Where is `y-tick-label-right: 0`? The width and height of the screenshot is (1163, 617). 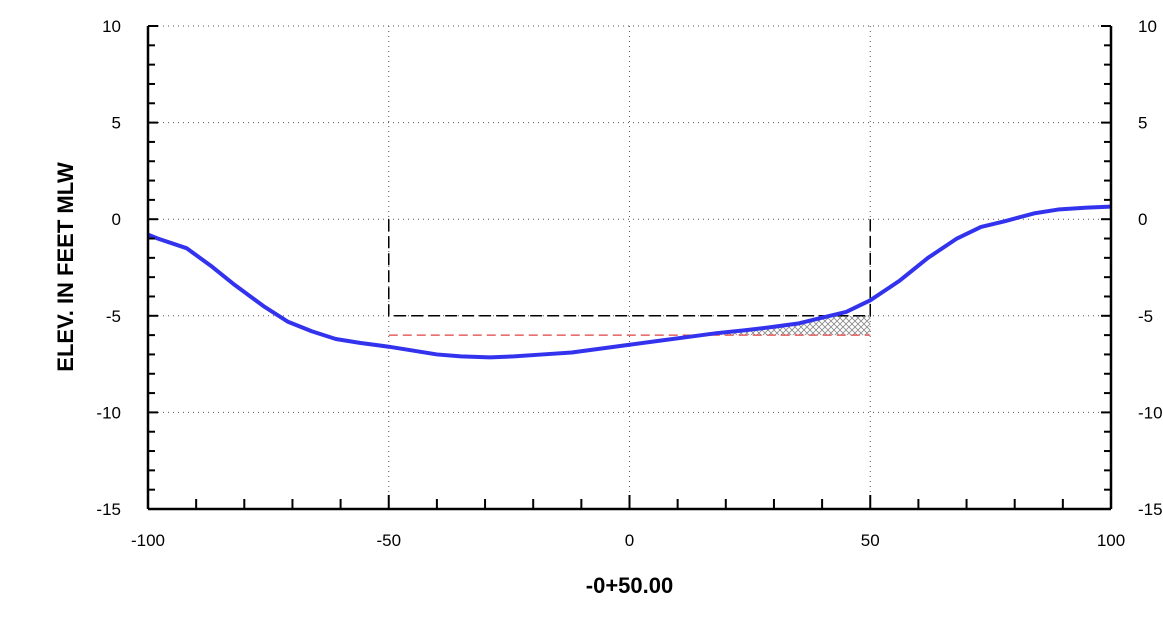 y-tick-label-right: 0 is located at coordinates (1142, 219).